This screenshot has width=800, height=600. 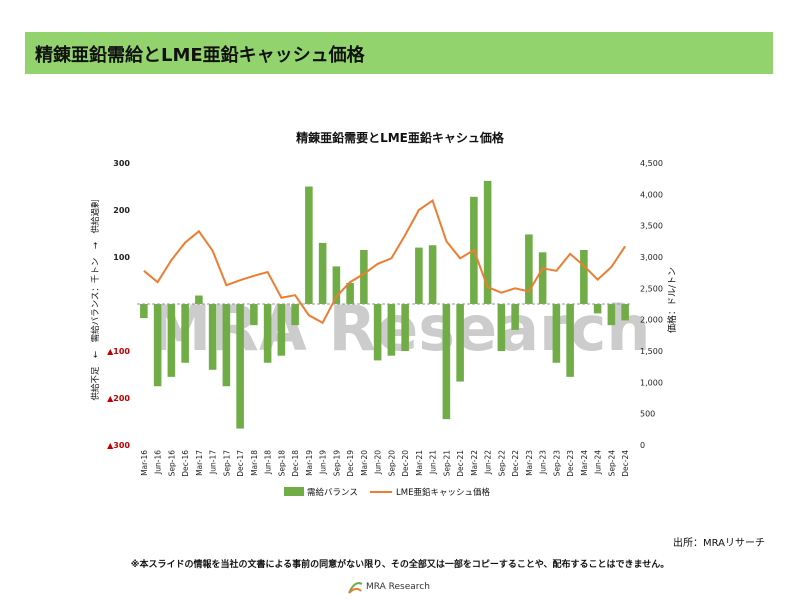 What do you see at coordinates (268, 462) in the screenshot?
I see `x-tick-label: Jun-18` at bounding box center [268, 462].